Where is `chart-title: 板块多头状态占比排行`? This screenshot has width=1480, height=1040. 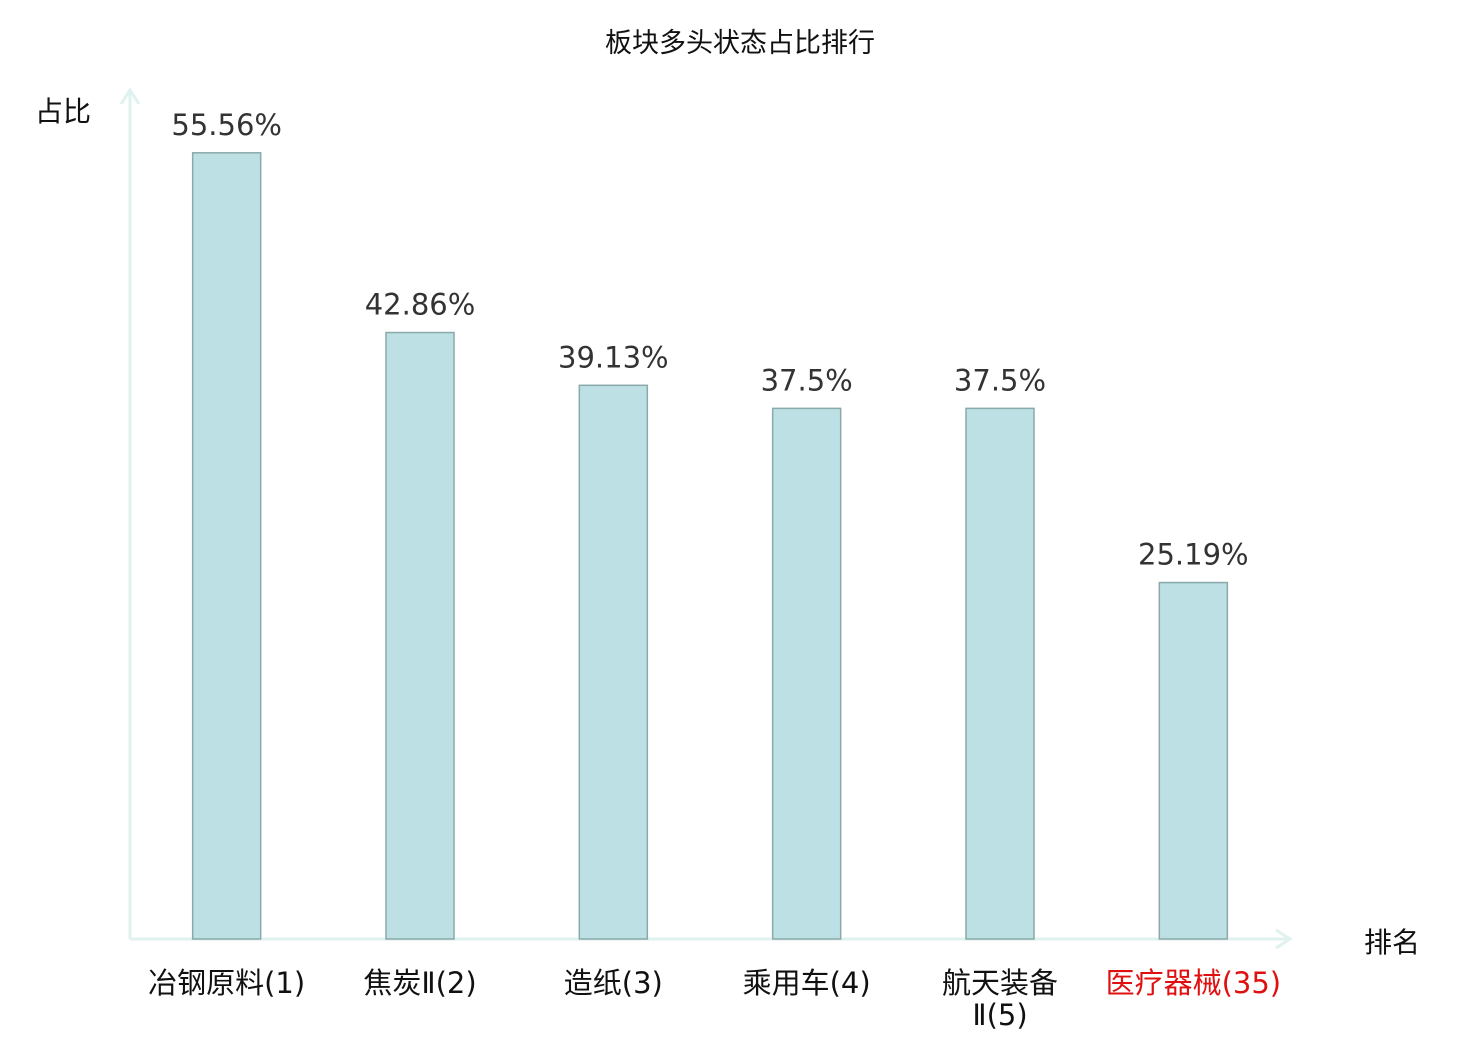 chart-title: 板块多头状态占比排行 is located at coordinates (740, 43).